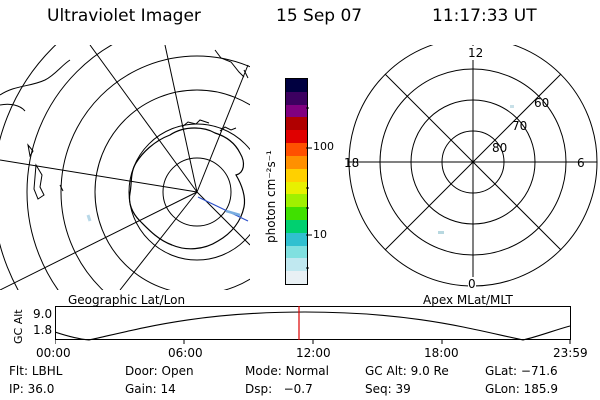  What do you see at coordinates (521, 389) in the screenshot?
I see `info-glon: GLon: 185.9` at bounding box center [521, 389].